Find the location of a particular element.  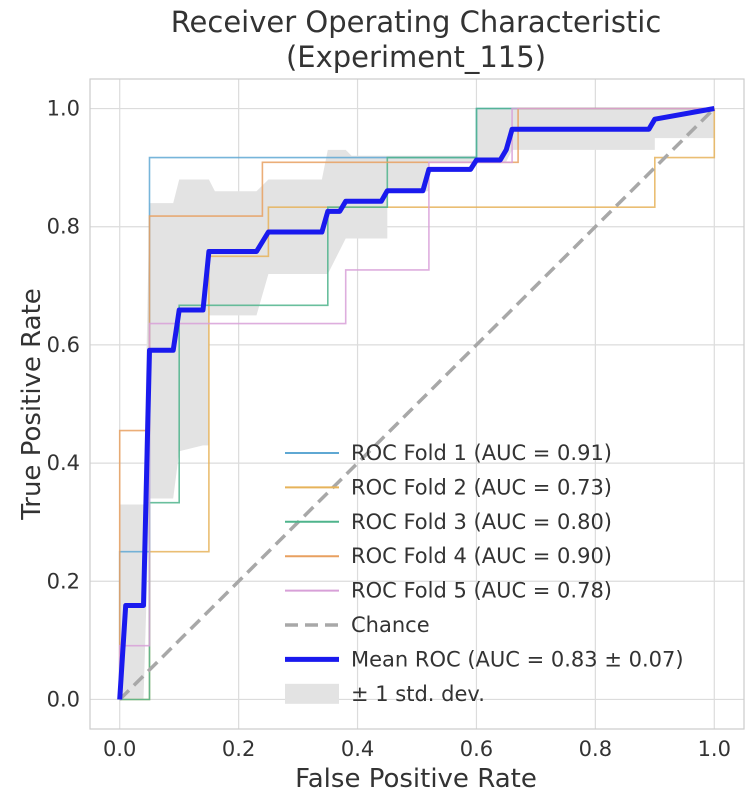

legend-swatch is located at coordinates (312, 693).